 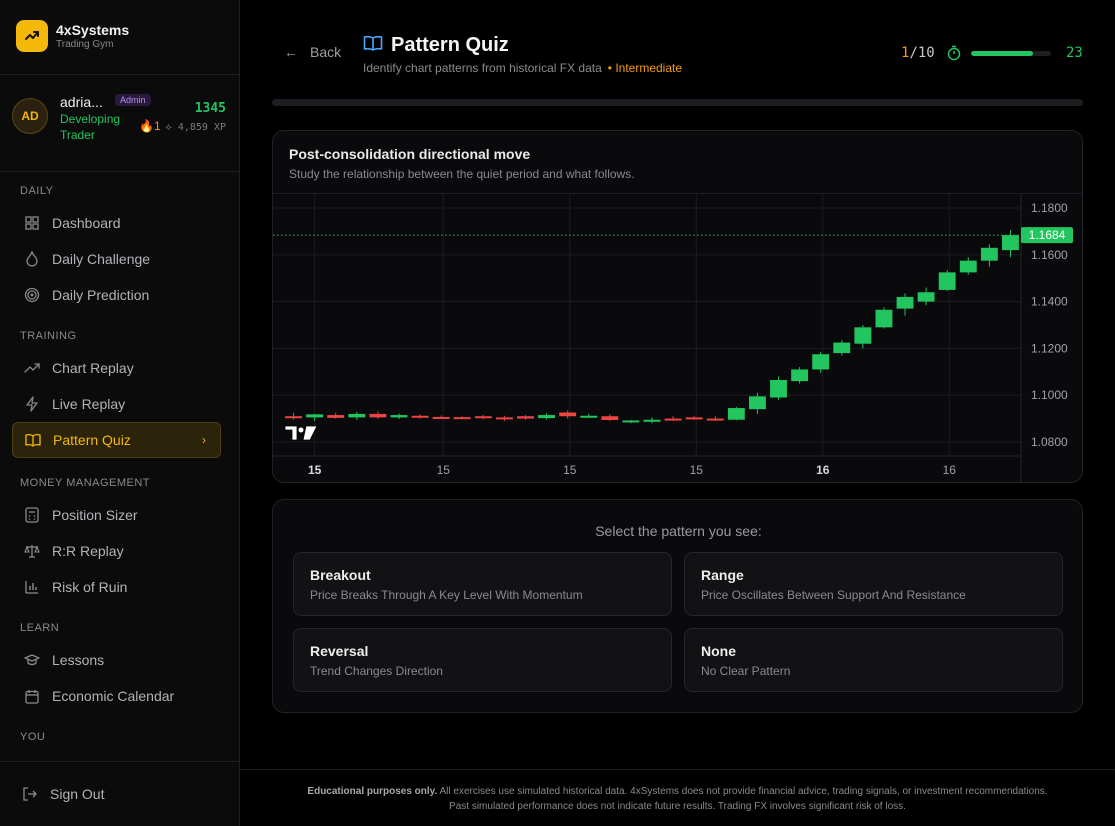 What do you see at coordinates (450, 45) in the screenshot?
I see `page-title-text: Pattern Quiz` at bounding box center [450, 45].